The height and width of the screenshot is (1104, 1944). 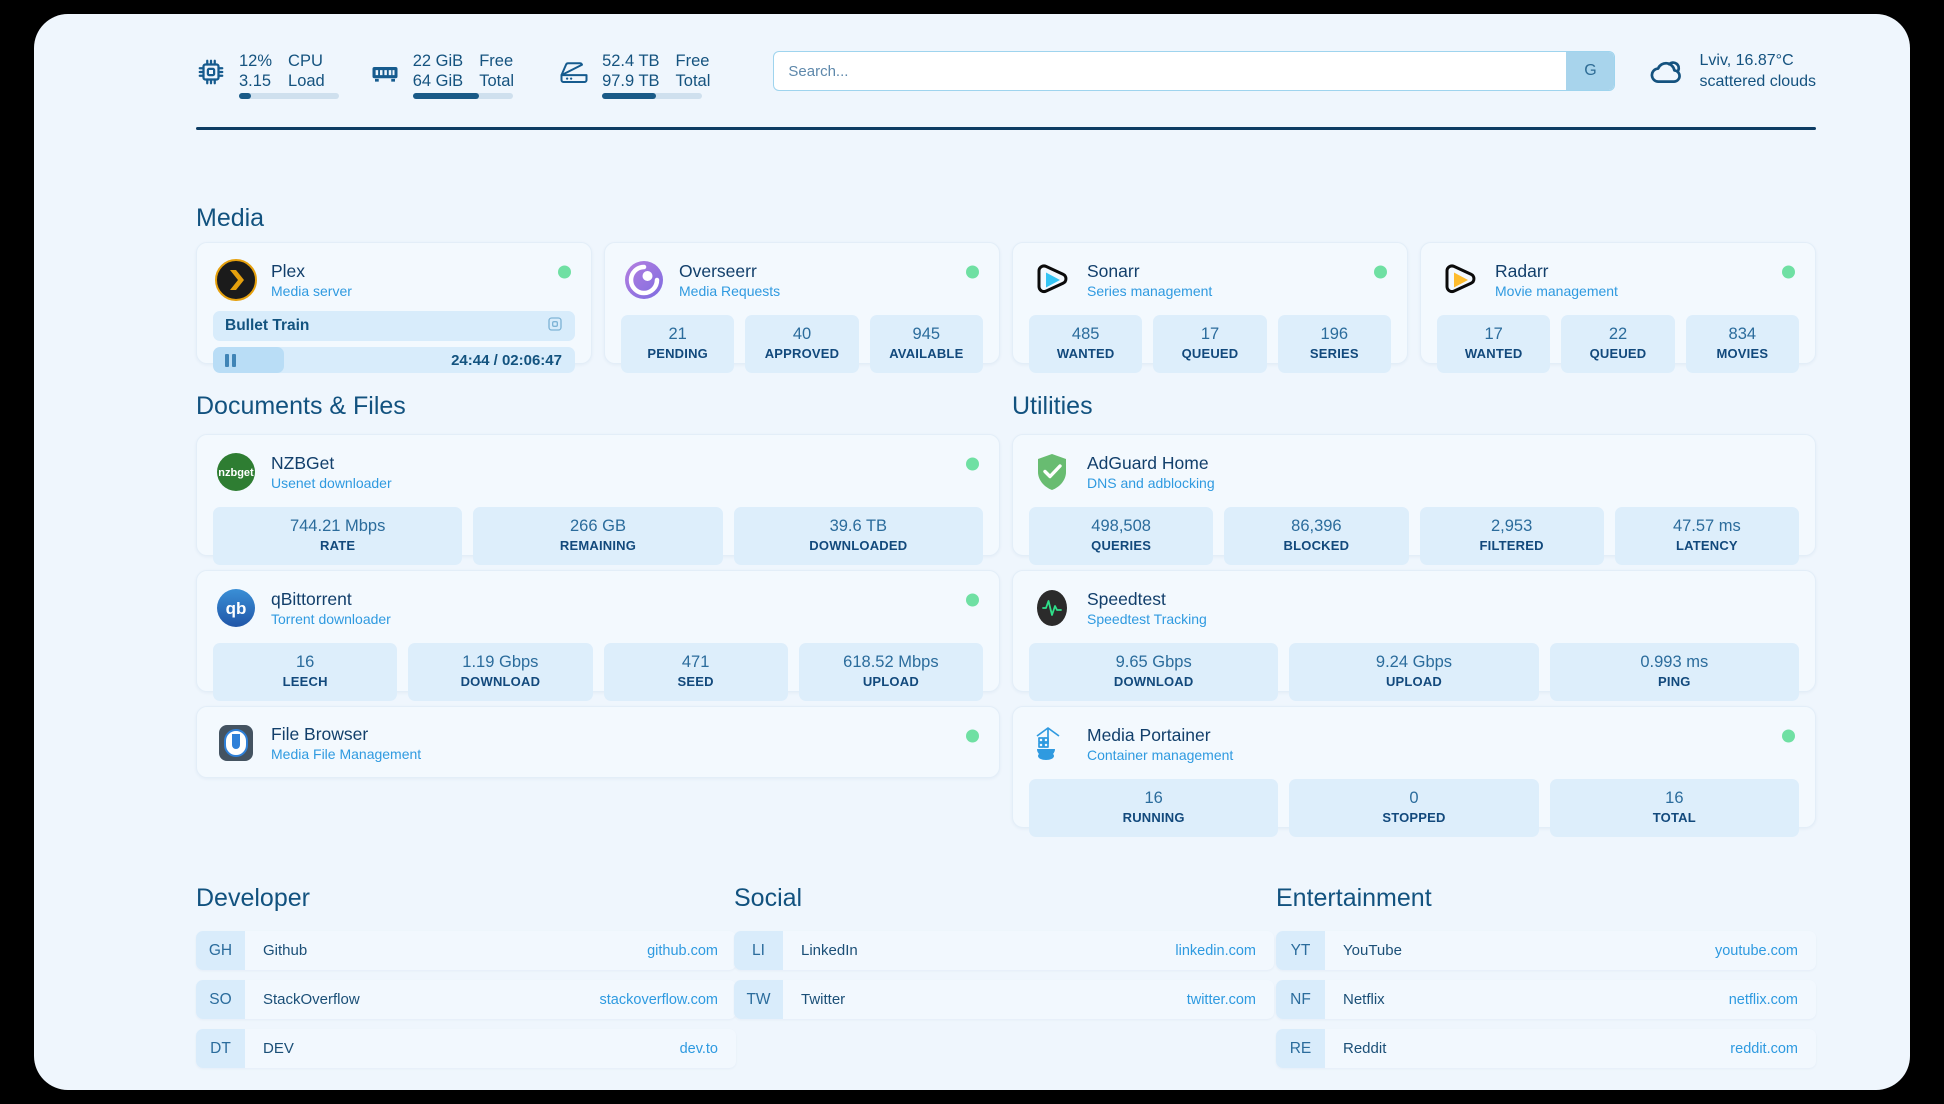 I want to click on pause-icon, so click(x=230, y=360).